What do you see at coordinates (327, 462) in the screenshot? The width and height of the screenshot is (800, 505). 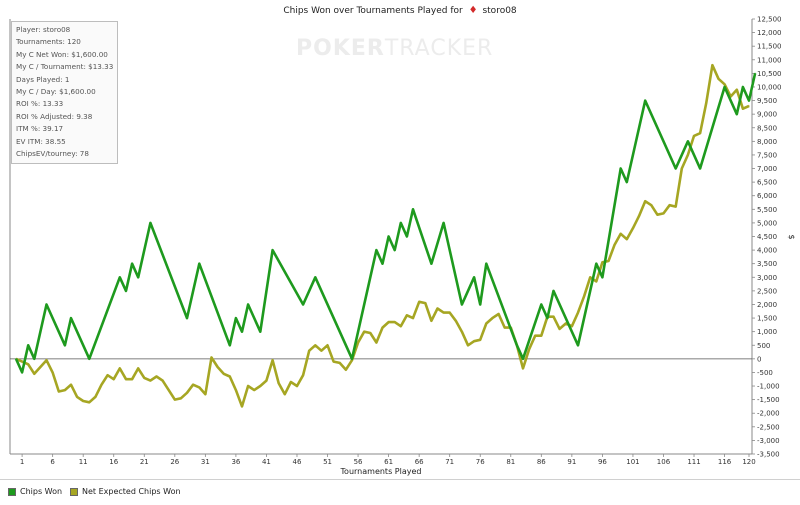 I see `x-tick-label: 51` at bounding box center [327, 462].